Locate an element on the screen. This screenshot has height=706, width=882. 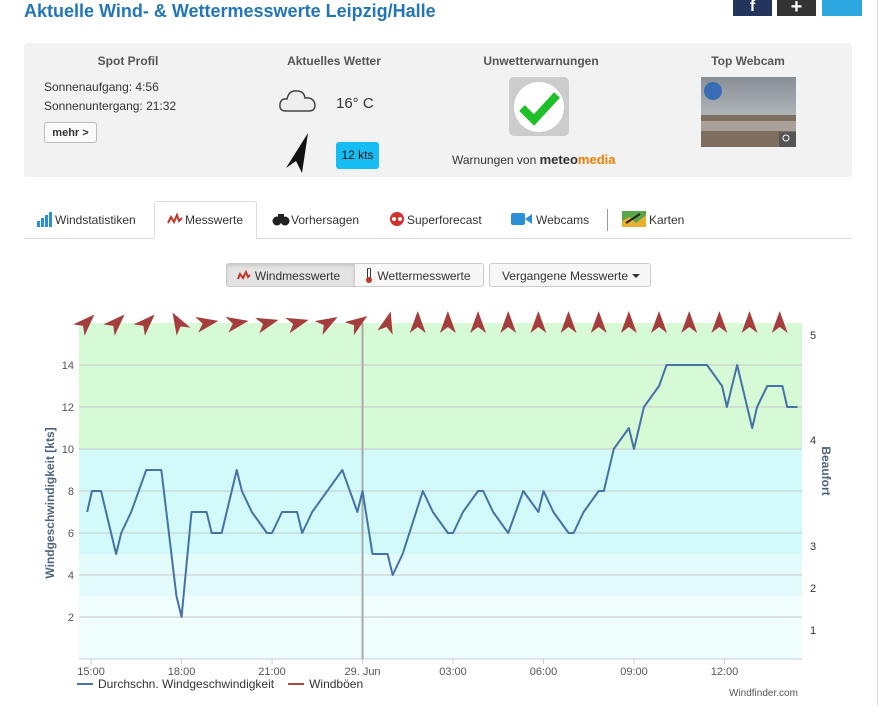
temperature: 16° C is located at coordinates (355, 103).